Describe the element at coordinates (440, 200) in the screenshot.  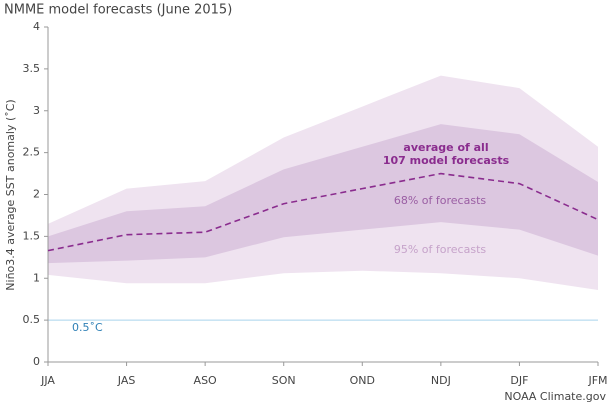
I see `band-label: 68% of forecasts` at that location.